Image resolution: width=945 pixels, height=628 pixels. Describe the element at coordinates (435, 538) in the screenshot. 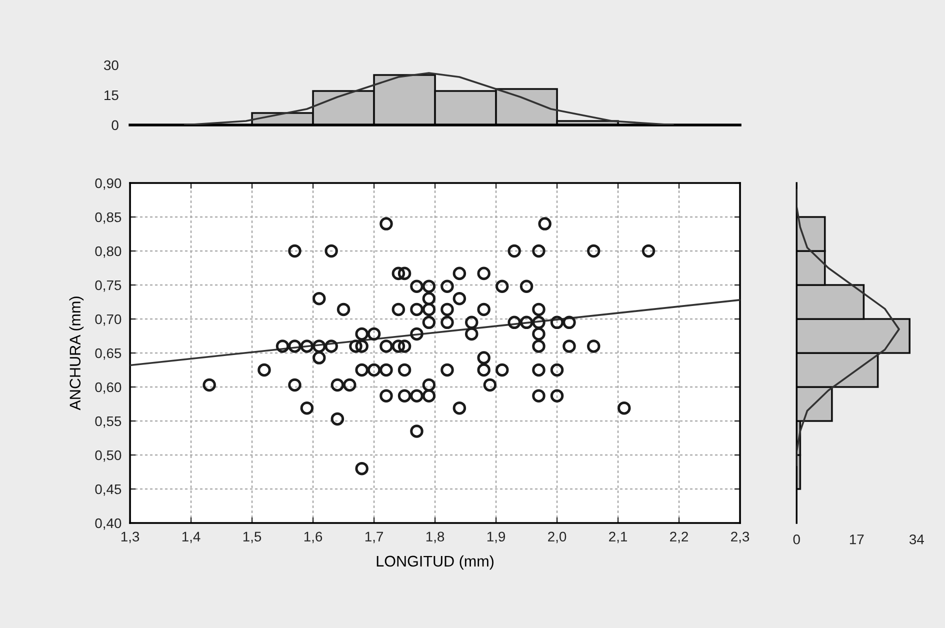

I see `x-tick-label: 1,8` at that location.